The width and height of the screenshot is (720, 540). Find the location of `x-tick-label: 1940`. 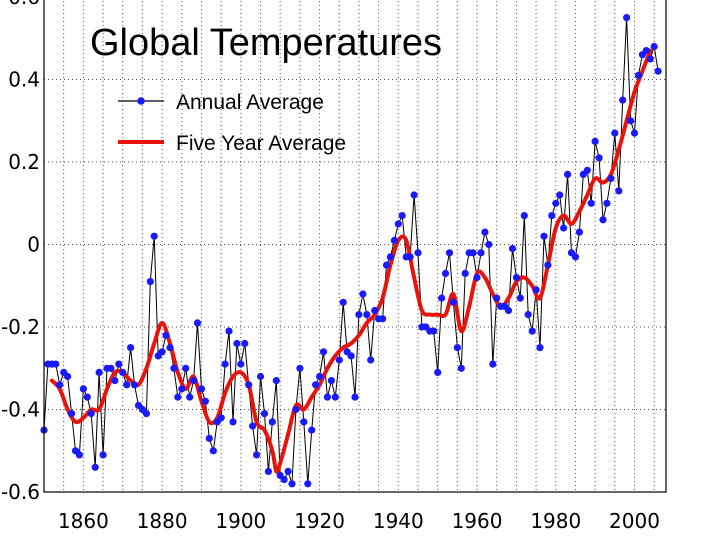

x-tick-label: 1940 is located at coordinates (398, 521).